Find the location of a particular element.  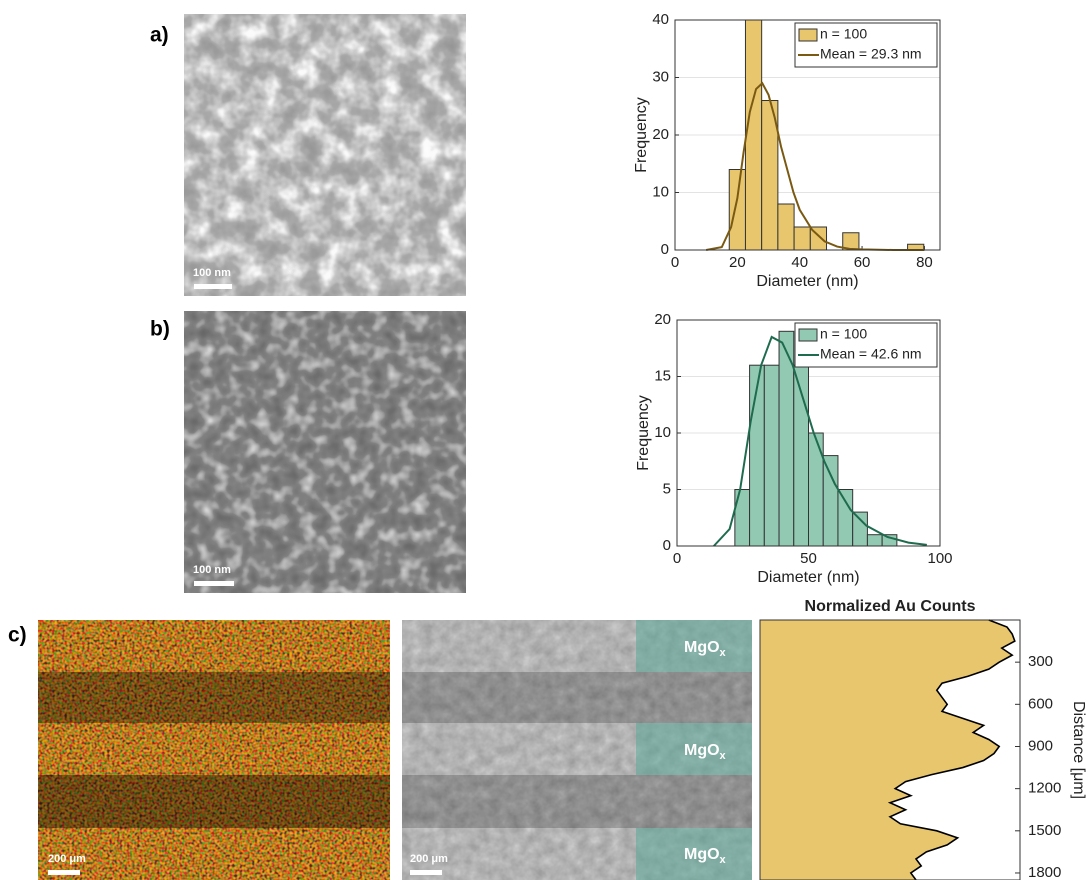

chart-title: Normalized Au Counts is located at coordinates (890, 606).